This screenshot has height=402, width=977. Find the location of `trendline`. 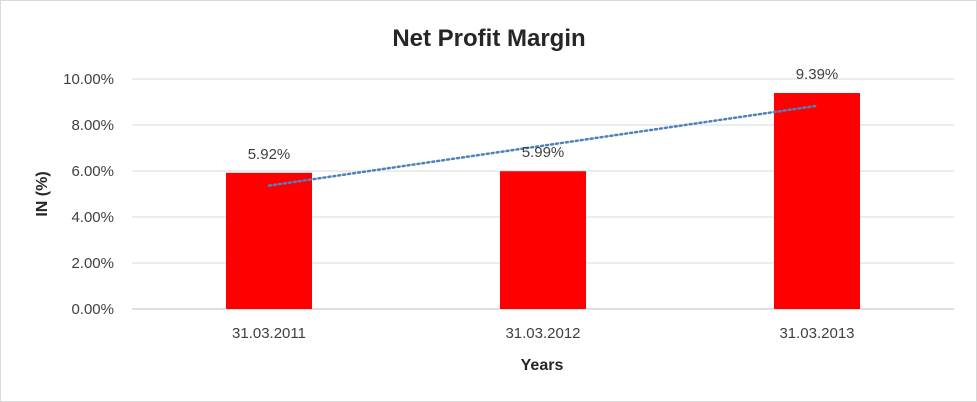

trendline is located at coordinates (543, 145).